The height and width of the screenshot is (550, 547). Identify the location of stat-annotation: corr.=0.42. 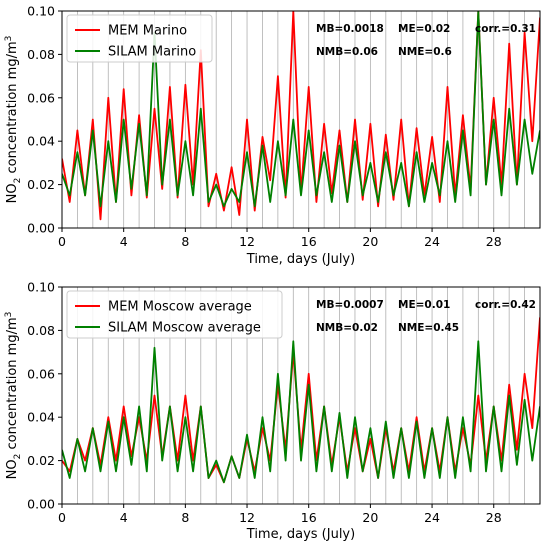
(505, 305).